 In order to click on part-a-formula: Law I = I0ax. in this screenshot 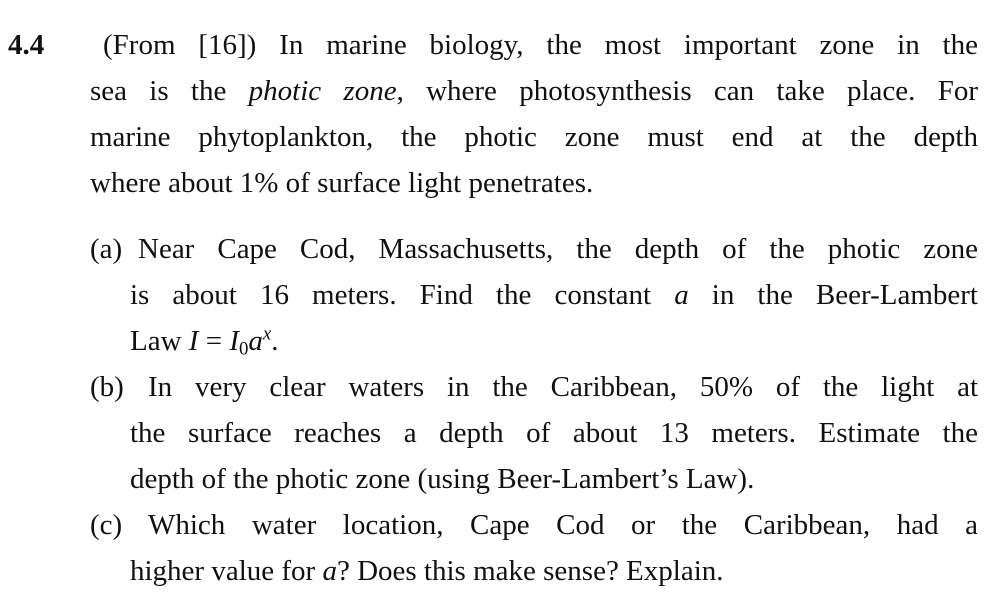, I will do `click(204, 341)`.